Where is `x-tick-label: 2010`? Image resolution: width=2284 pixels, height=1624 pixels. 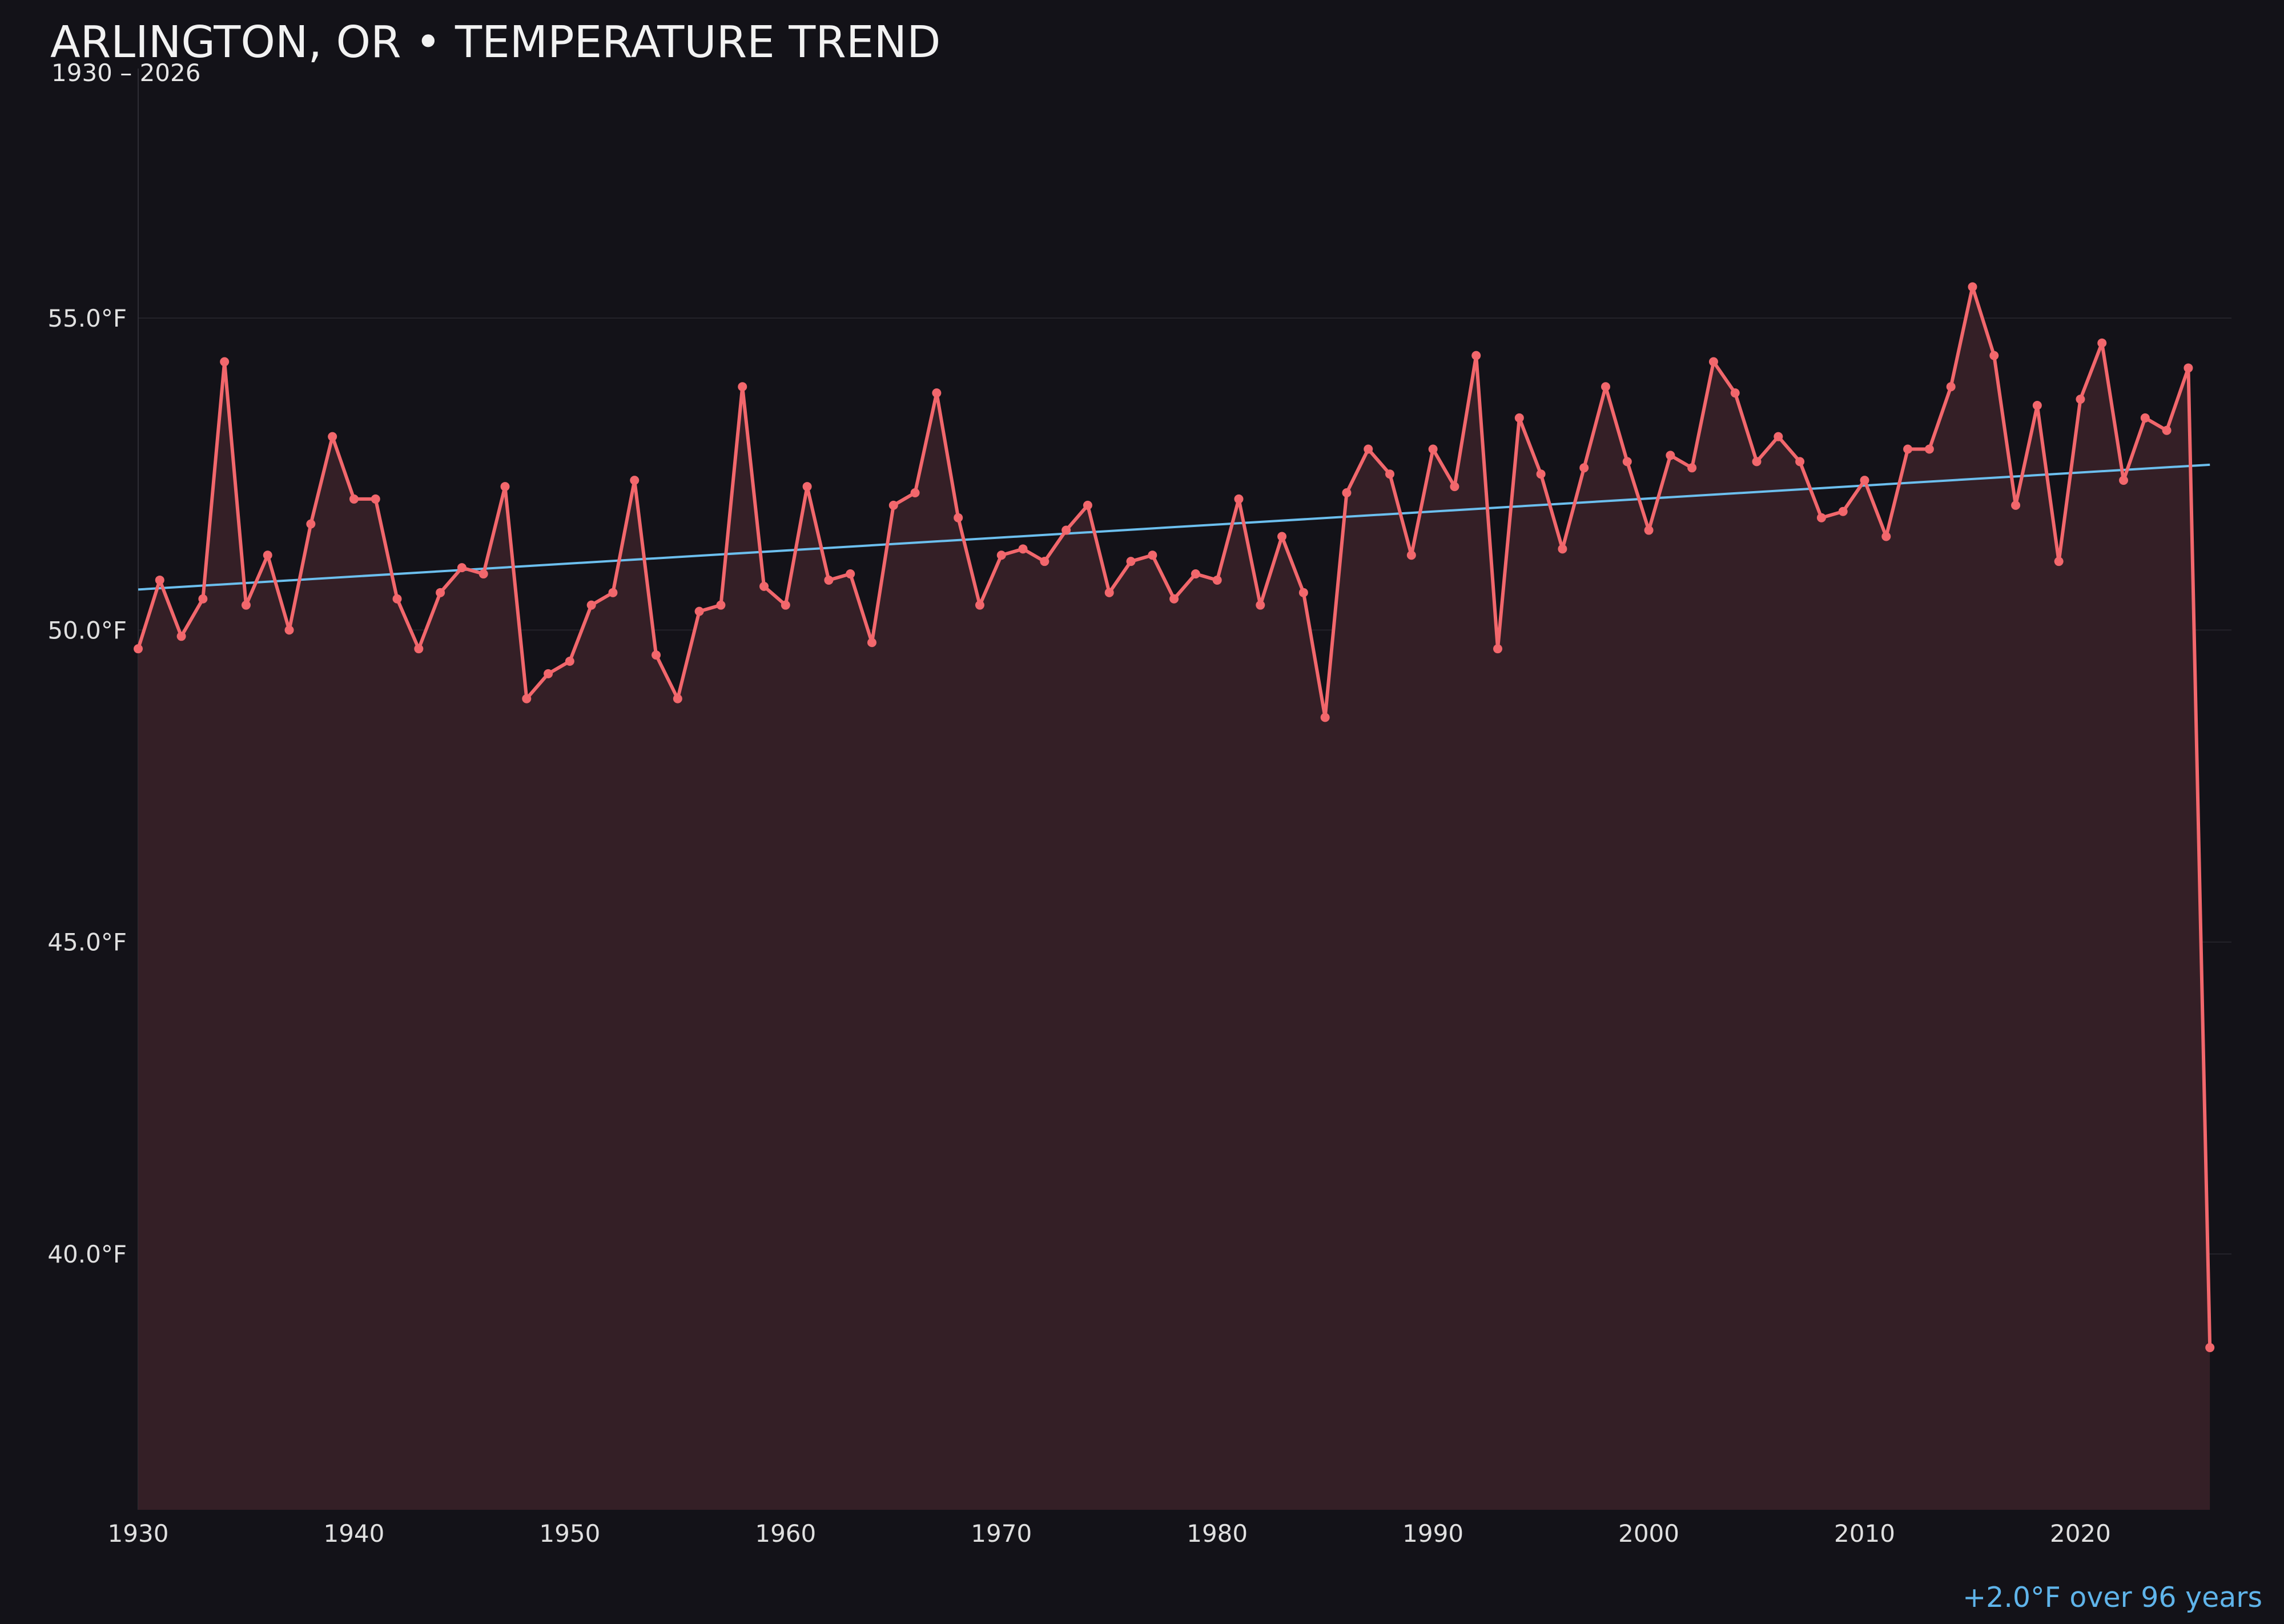 x-tick-label: 2010 is located at coordinates (1864, 1533).